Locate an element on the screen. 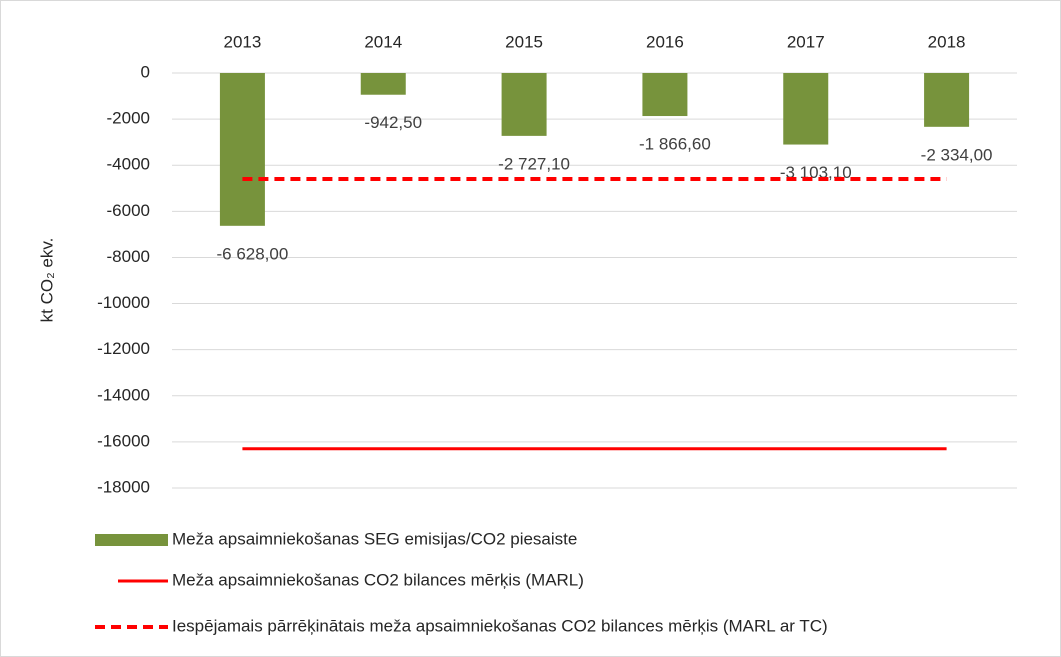 The width and height of the screenshot is (1061, 657). y-tick-label: -4000 is located at coordinates (128, 164).